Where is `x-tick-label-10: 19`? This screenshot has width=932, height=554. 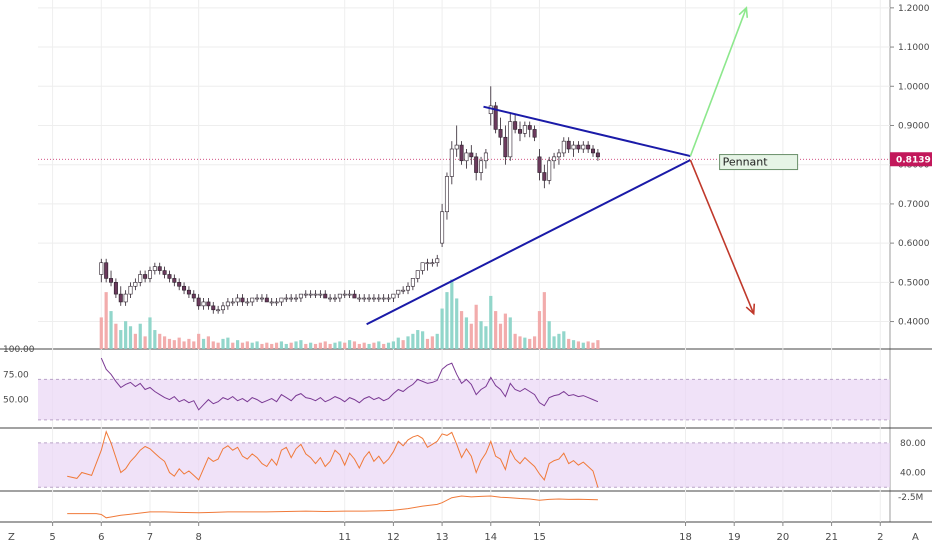
x-tick-label-10: 19 is located at coordinates (734, 537).